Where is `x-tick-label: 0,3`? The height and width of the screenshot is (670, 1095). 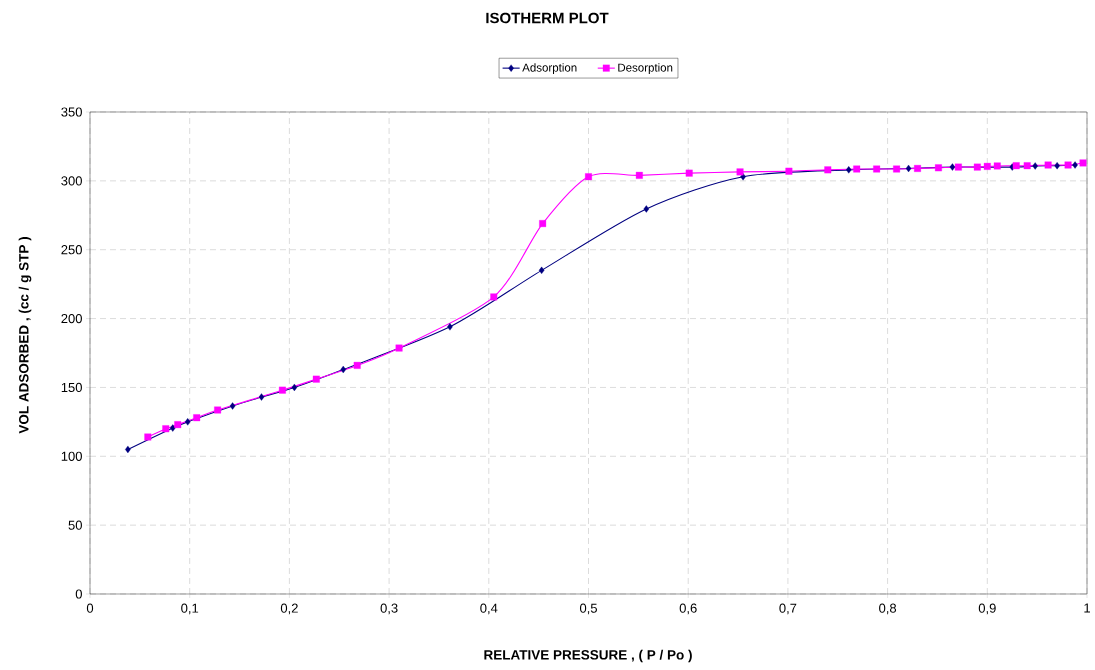
x-tick-label: 0,3 is located at coordinates (389, 609).